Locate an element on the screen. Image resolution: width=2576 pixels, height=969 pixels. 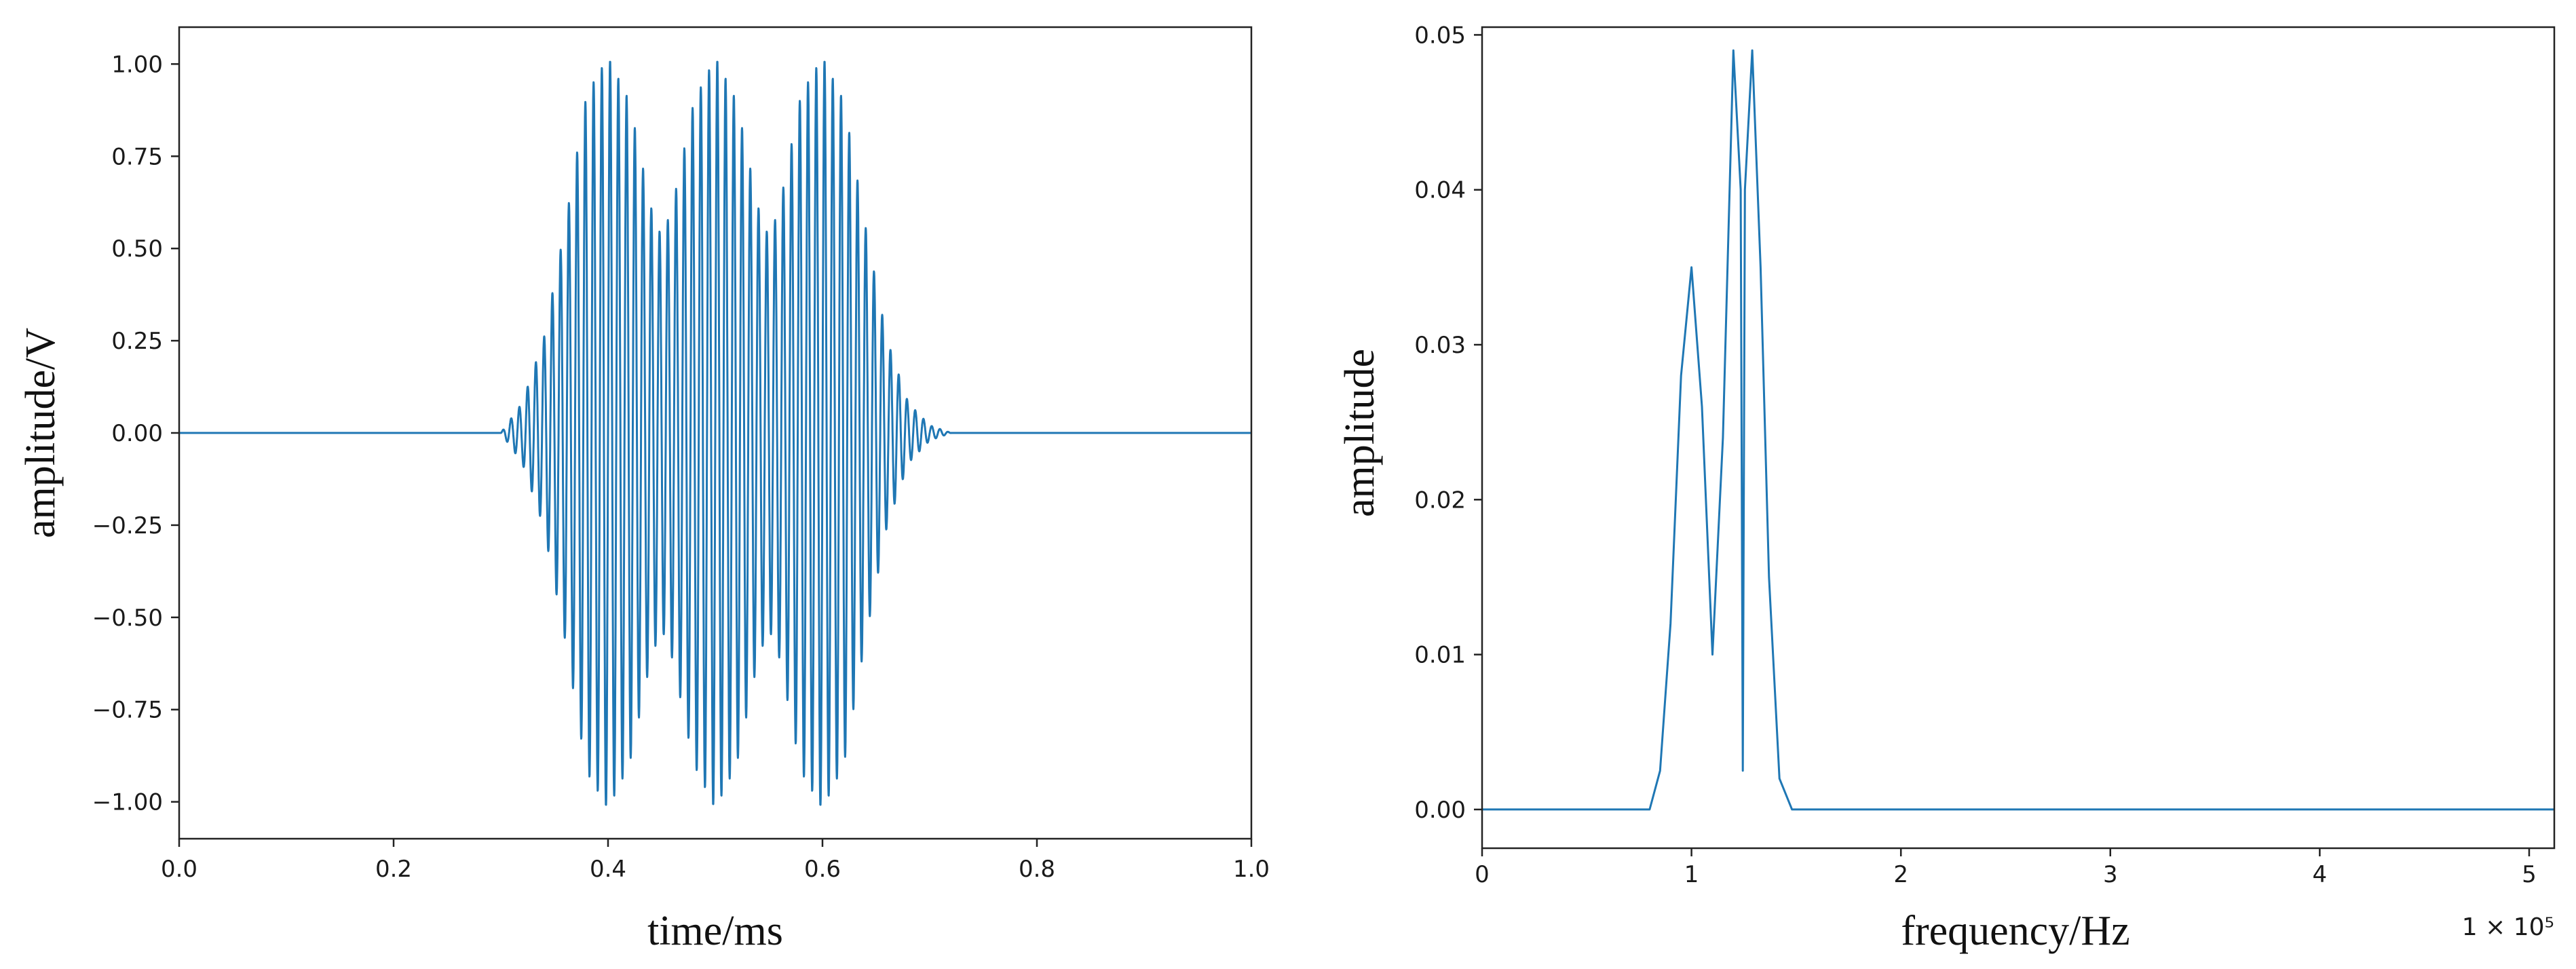
spectrum-tick-label: 0.04 is located at coordinates (1440, 190).